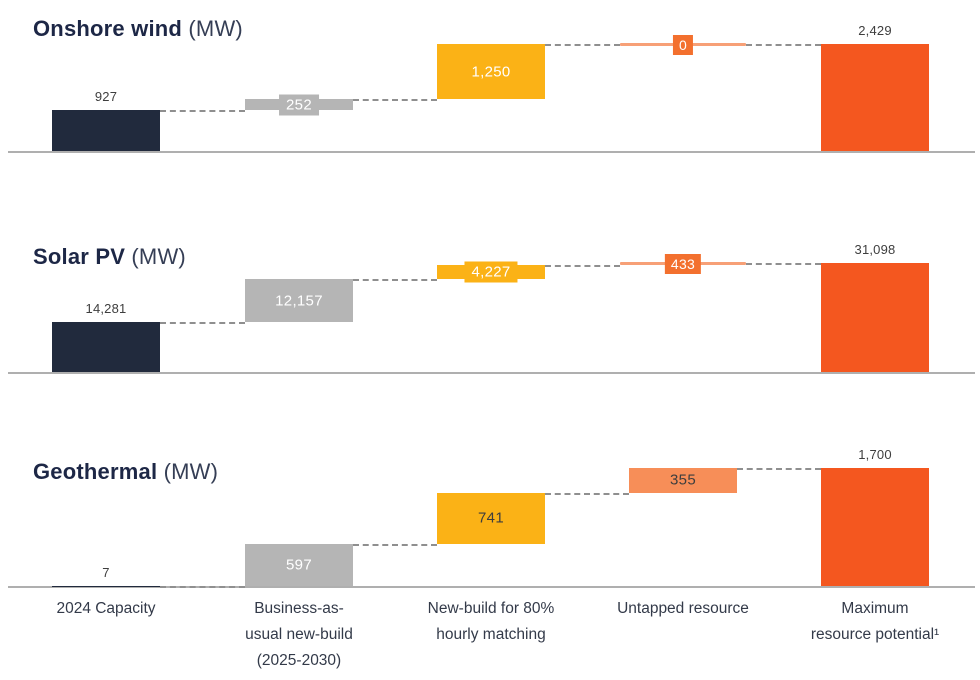 This screenshot has height=680, width=980. I want to click on value-badge: 0, so click(683, 45).